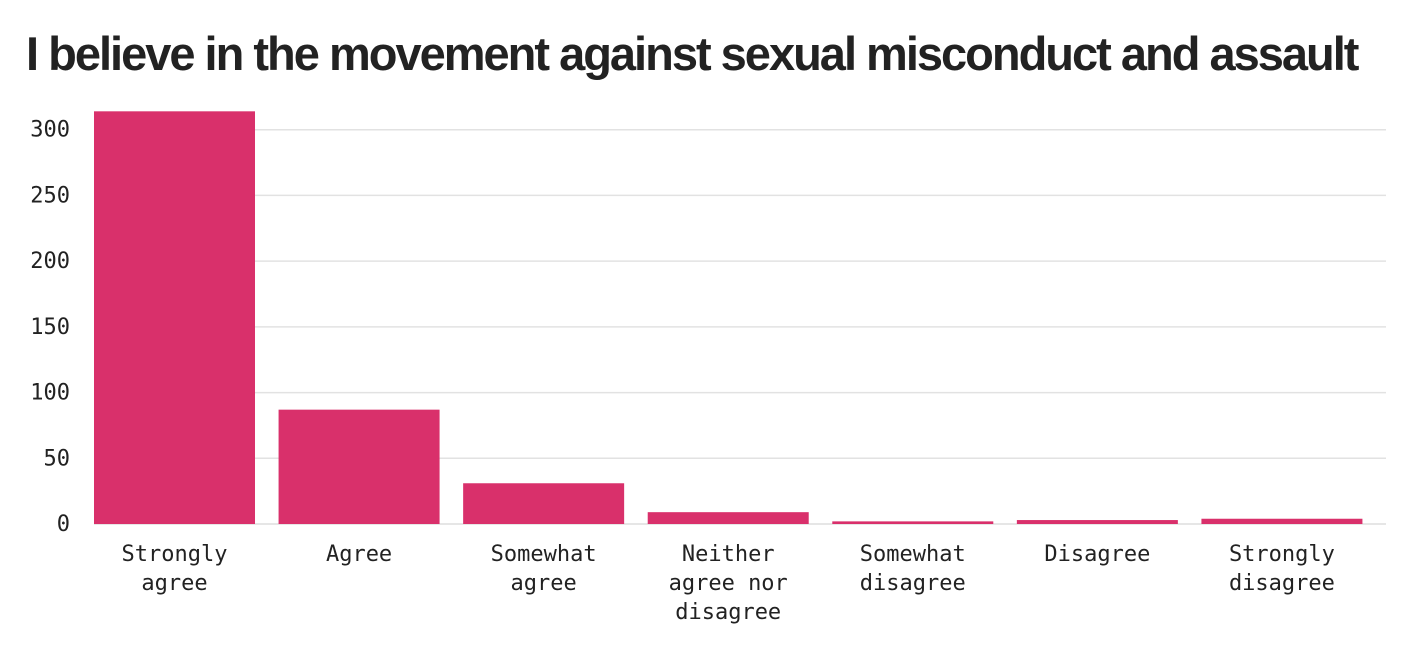  What do you see at coordinates (50, 195) in the screenshot?
I see `y-tick-label: 250` at bounding box center [50, 195].